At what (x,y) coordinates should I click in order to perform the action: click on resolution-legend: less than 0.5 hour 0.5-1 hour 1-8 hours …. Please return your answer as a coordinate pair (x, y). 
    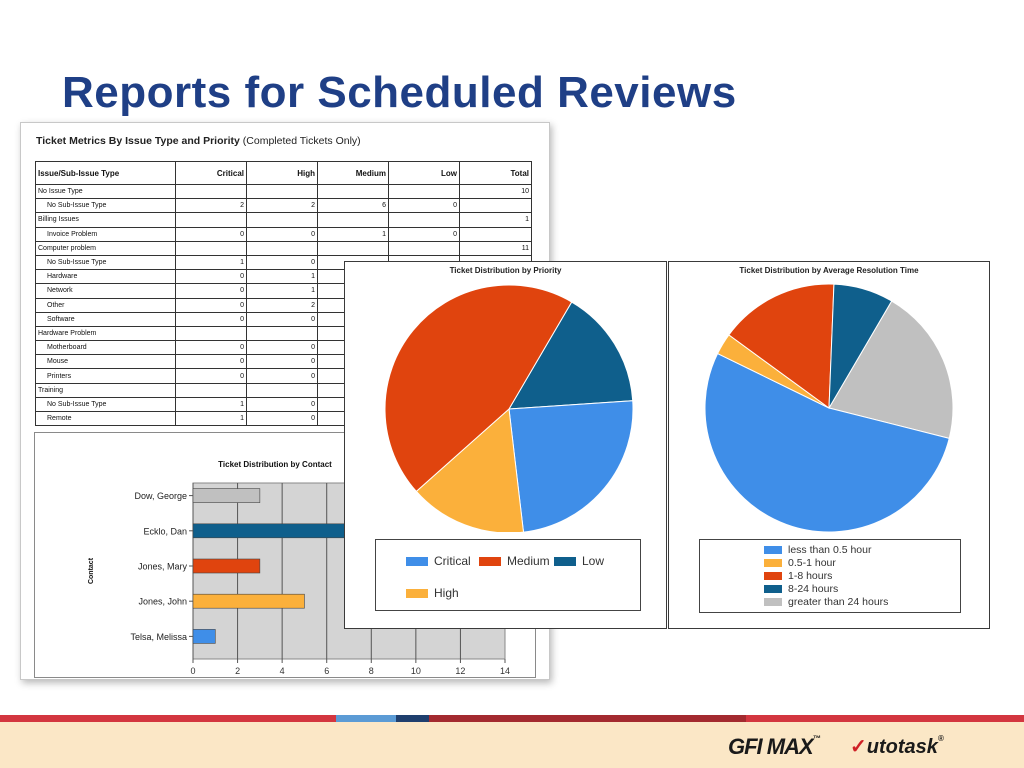
    Looking at the image, I should click on (830, 576).